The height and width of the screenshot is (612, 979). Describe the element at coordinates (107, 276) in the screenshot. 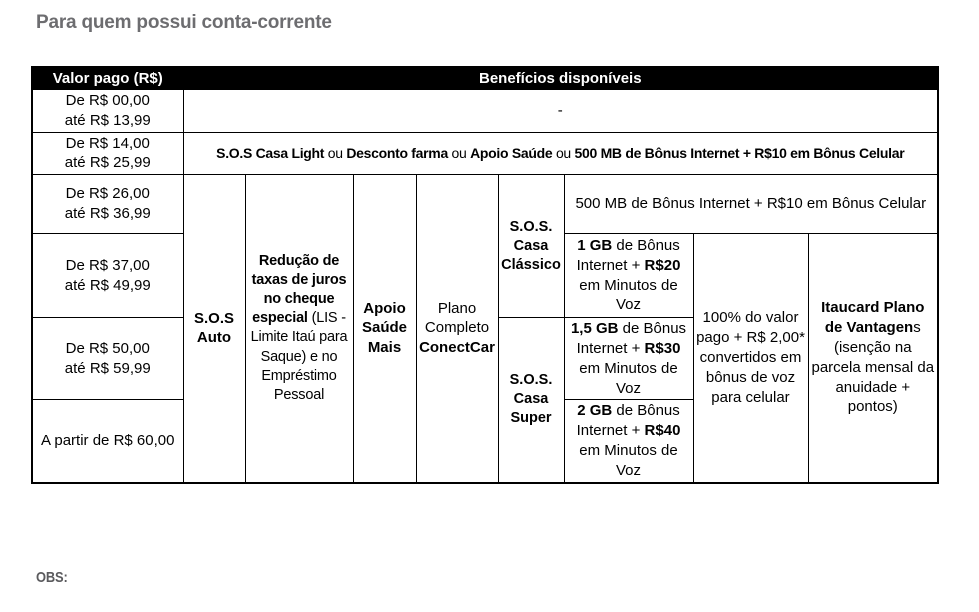

I see `cell-range-37-49: De R$ 37,00 até R$ 49,99` at that location.